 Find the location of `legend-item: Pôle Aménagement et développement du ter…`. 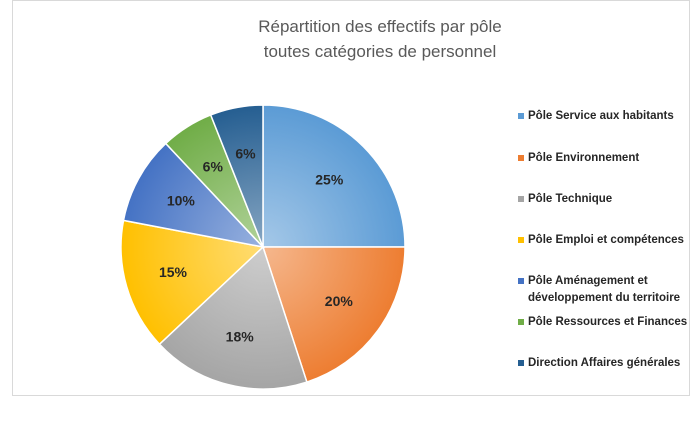

legend-item: Pôle Aménagement et développement du ter… is located at coordinates (605, 290).